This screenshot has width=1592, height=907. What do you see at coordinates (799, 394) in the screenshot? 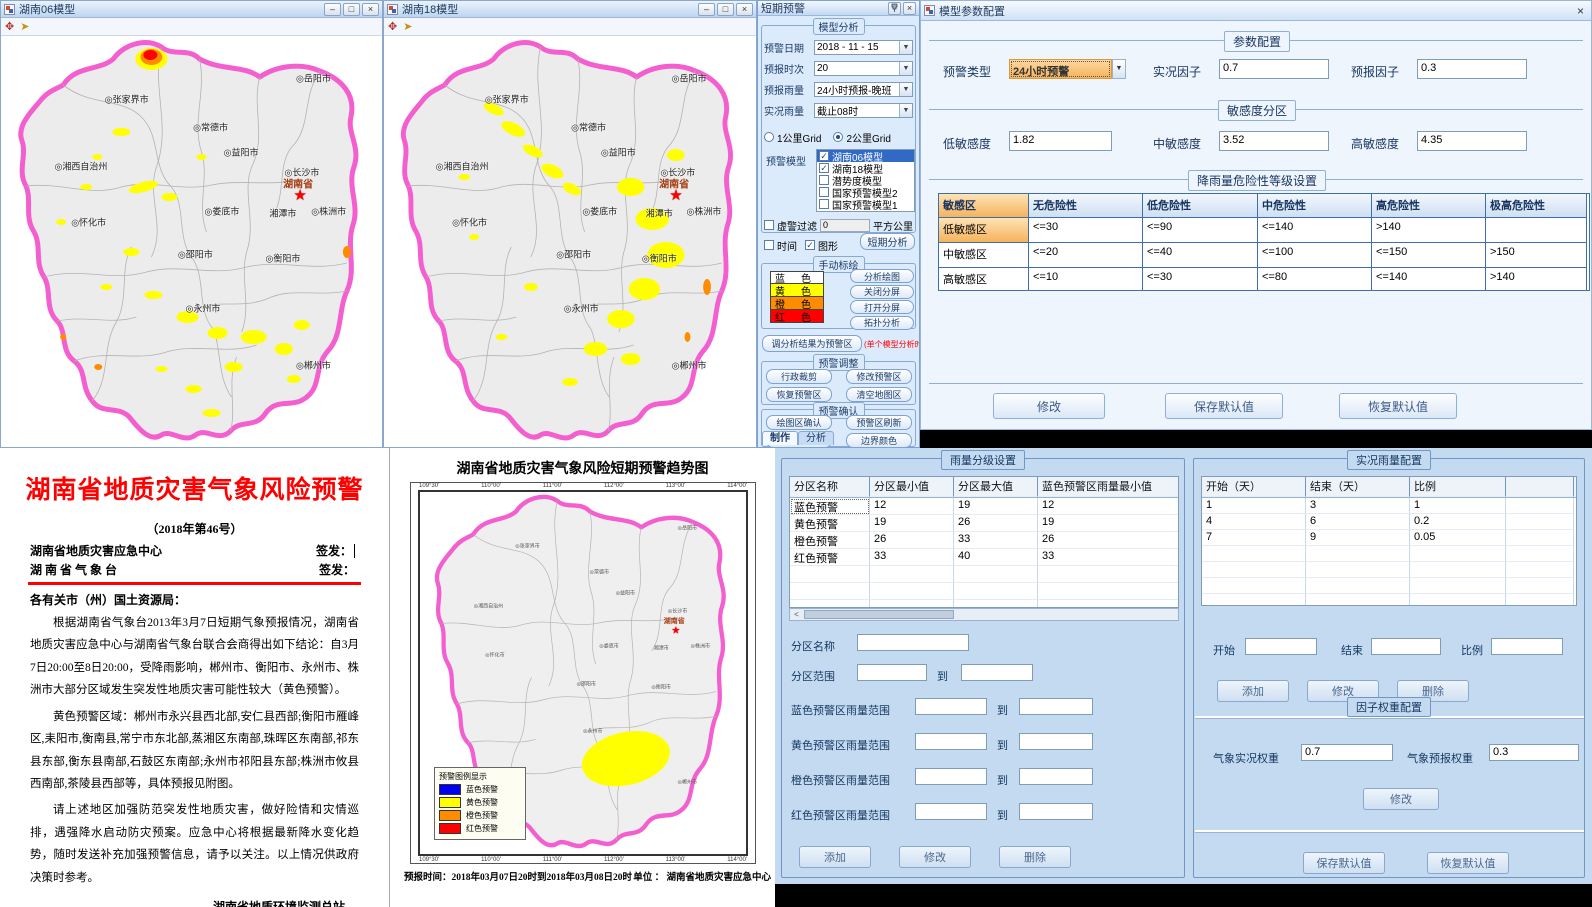
I see `adjust-button-2: 恢复预警区` at bounding box center [799, 394].